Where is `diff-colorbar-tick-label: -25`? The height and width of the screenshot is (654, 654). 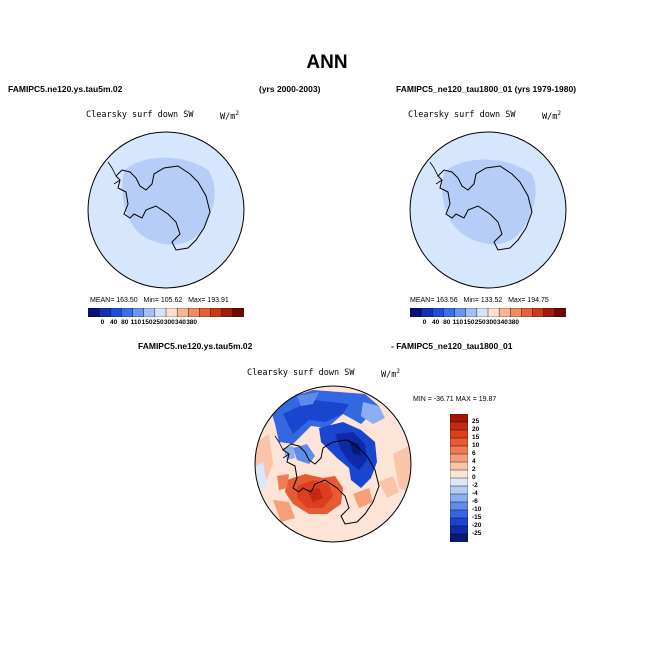
diff-colorbar-tick-label: -25 is located at coordinates (477, 533).